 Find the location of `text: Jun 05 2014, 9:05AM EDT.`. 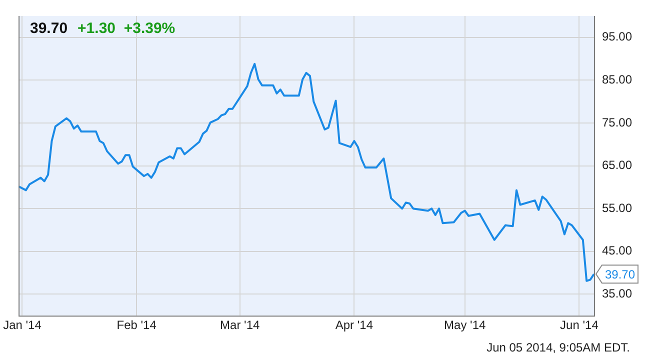

text: Jun 05 2014, 9:05AM EDT. is located at coordinates (558, 347).